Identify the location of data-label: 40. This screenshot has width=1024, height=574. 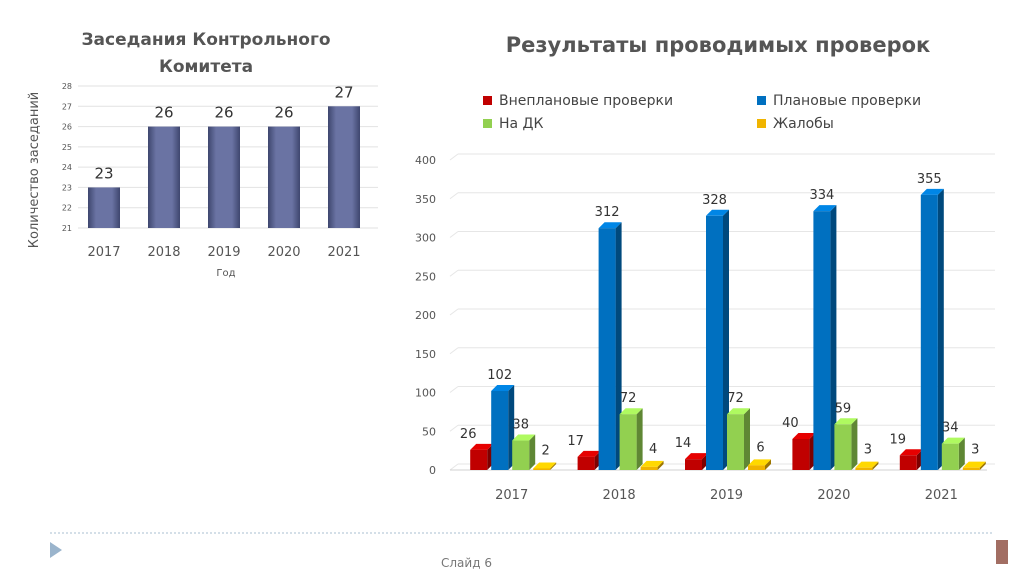
(790, 423).